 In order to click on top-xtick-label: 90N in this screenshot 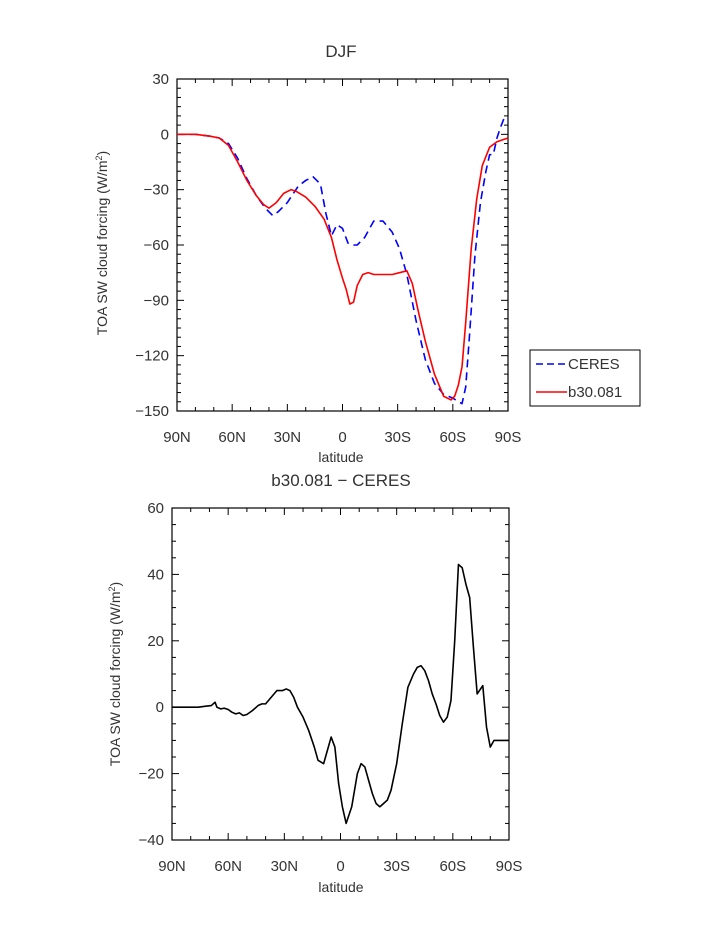, I will do `click(177, 437)`.